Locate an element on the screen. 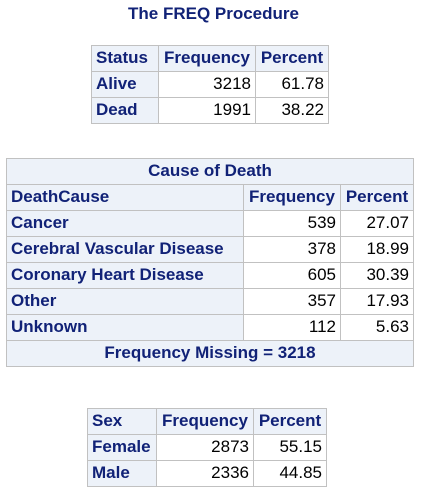 The height and width of the screenshot is (500, 427). percent-cell: 55.15 is located at coordinates (290, 447).